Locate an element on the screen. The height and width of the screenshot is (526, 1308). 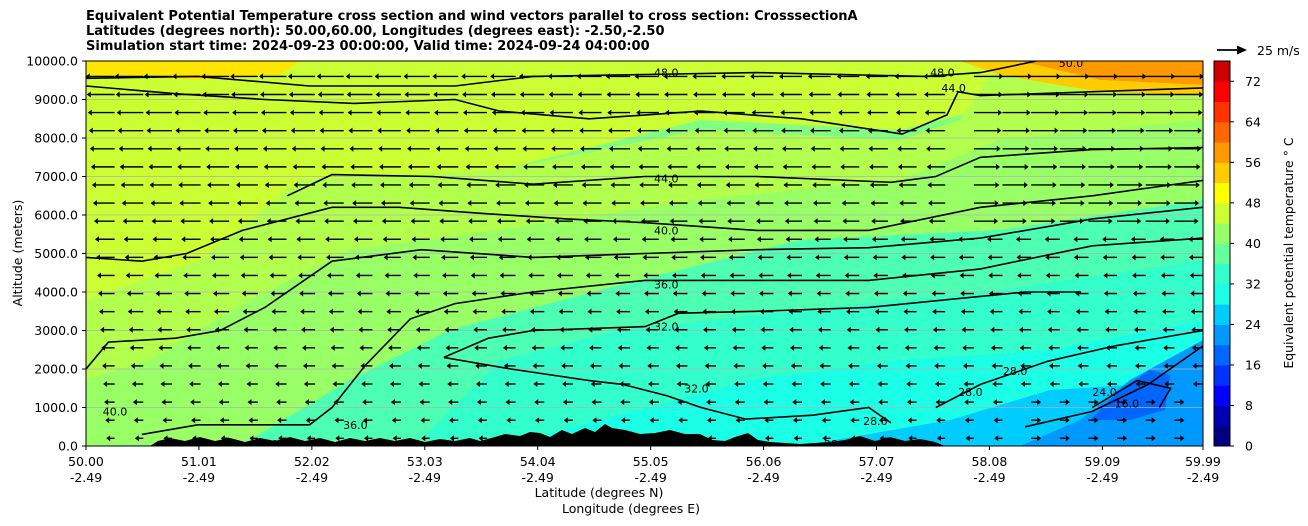
x-tick-label-lon: -2.49 is located at coordinates (876, 477).